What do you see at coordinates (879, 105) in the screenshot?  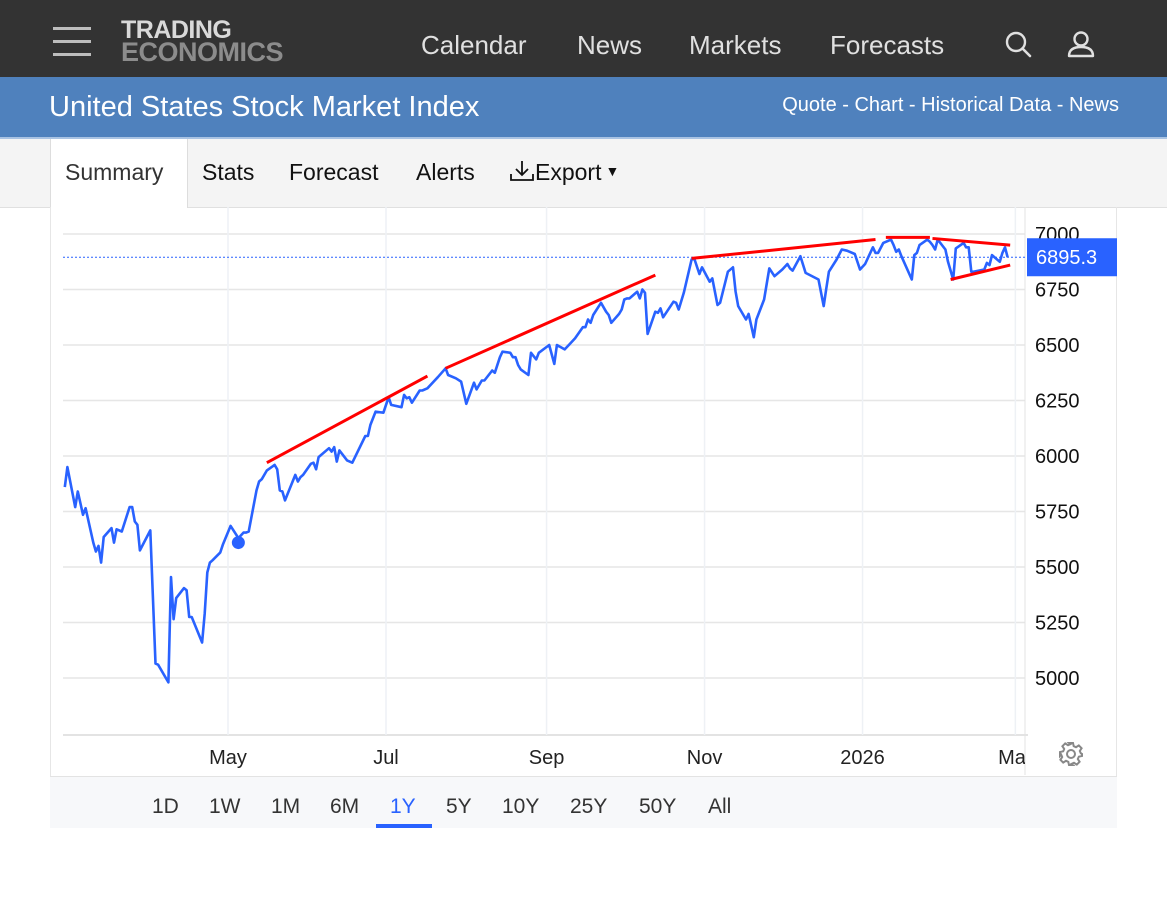 I see `link-chart: Chart` at bounding box center [879, 105].